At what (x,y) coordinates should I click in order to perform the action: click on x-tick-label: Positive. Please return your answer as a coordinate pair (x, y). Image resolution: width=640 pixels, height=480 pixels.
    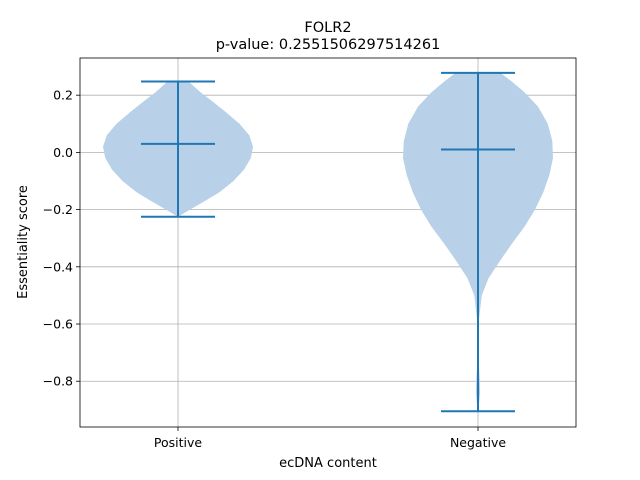
    Looking at the image, I should click on (178, 442).